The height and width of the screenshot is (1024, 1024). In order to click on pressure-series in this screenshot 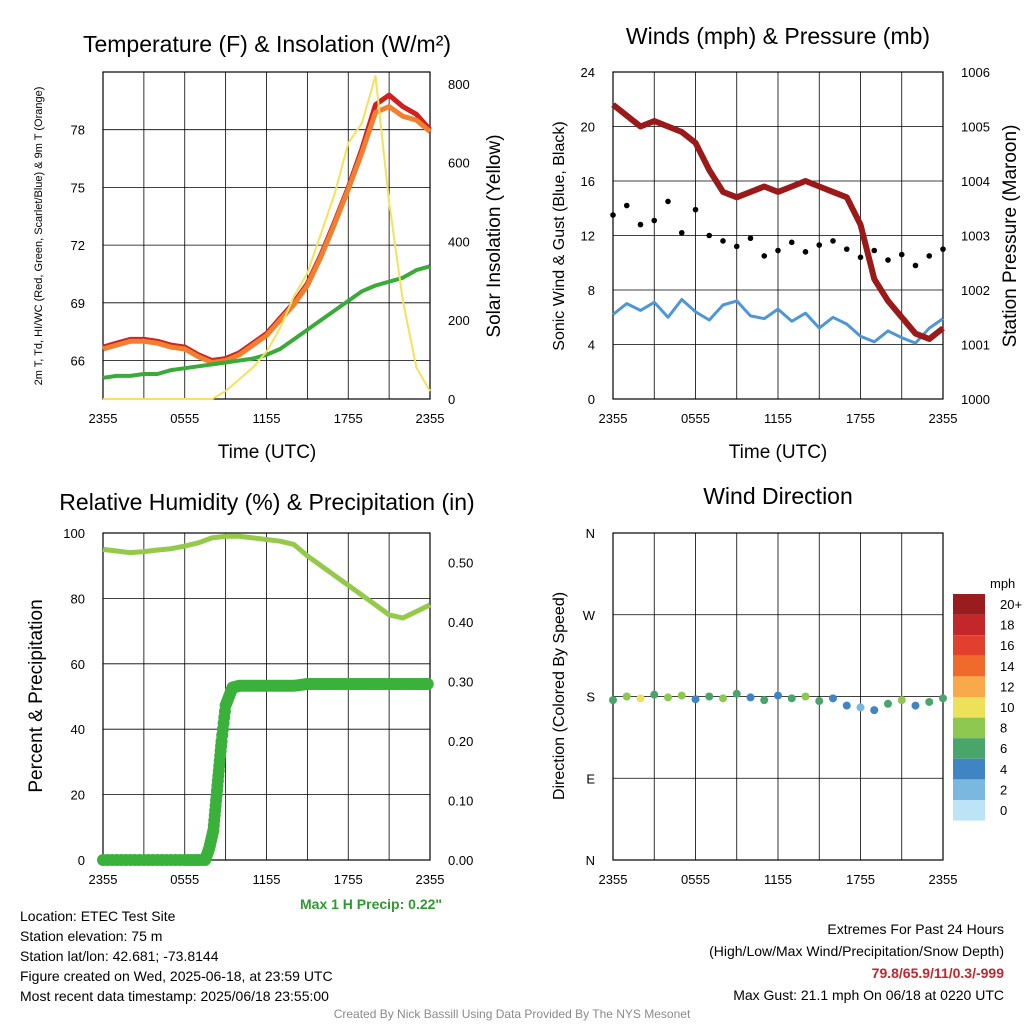, I will do `click(778, 222)`.